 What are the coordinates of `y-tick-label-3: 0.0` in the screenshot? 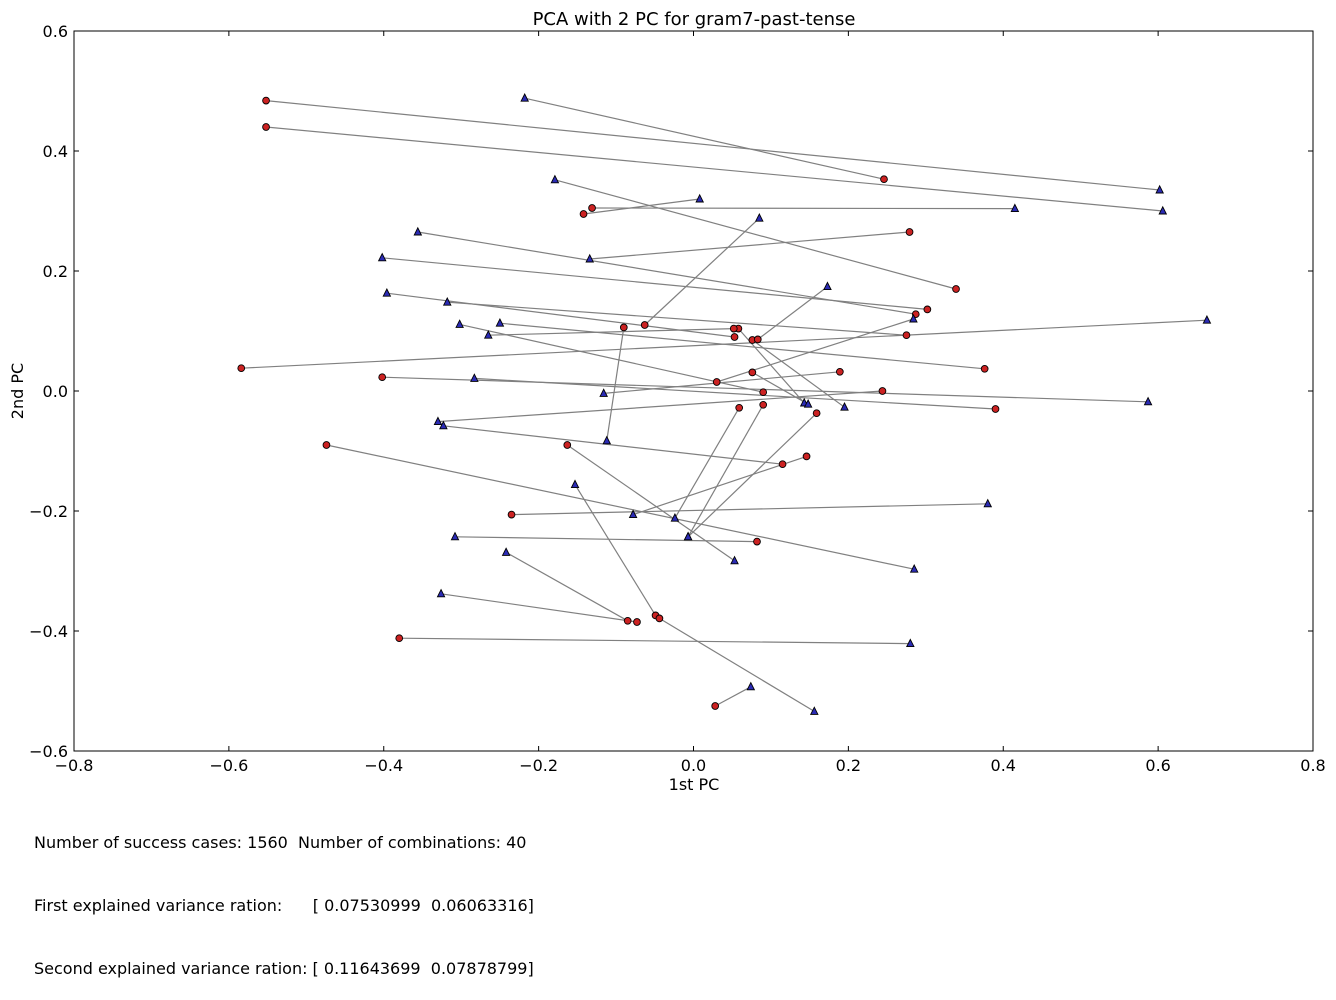 It's located at (55, 391).